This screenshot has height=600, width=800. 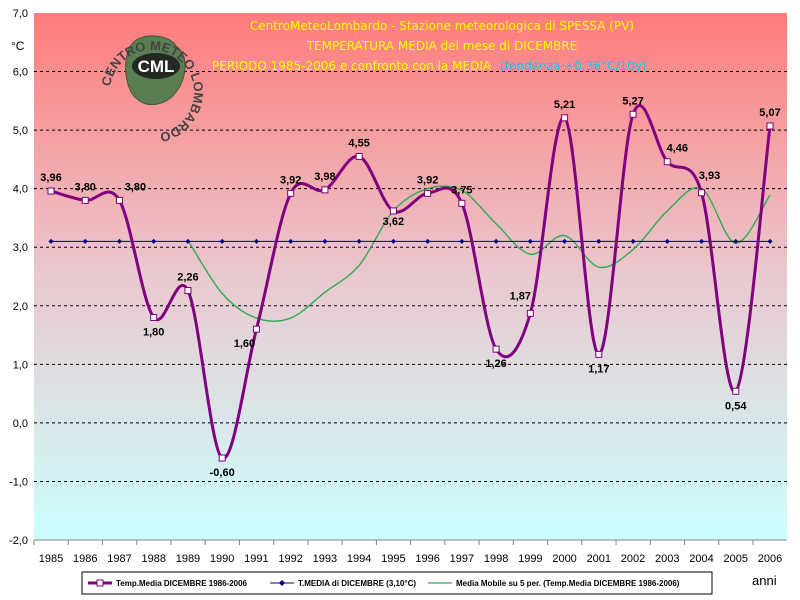 What do you see at coordinates (769, 113) in the screenshot?
I see `data-label: 5,07` at bounding box center [769, 113].